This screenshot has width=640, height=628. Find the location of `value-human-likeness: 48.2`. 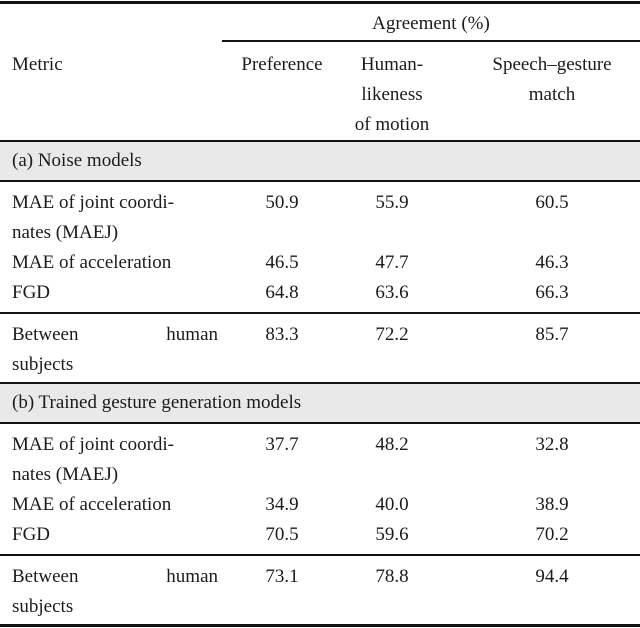

value-human-likeness: 48.2 is located at coordinates (392, 444).